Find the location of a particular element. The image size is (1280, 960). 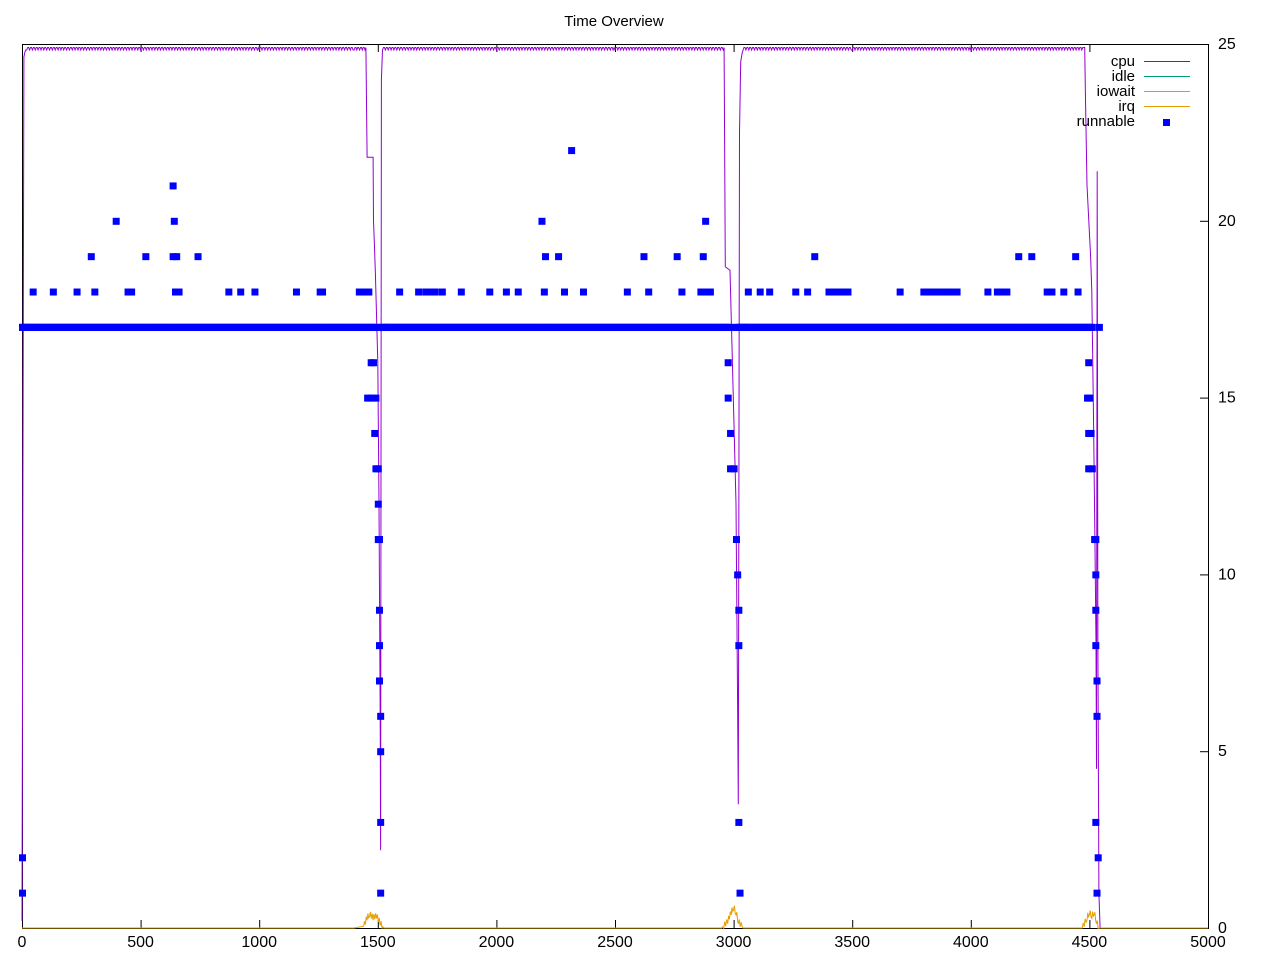

x-tick-label: 4000 is located at coordinates (971, 942).